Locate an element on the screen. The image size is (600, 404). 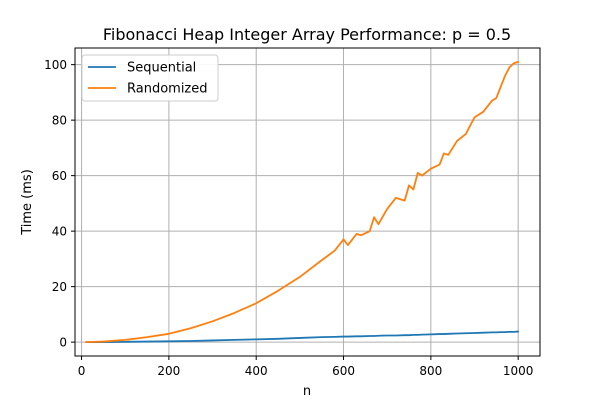
legend-label-randomized: Randomized is located at coordinates (167, 89).